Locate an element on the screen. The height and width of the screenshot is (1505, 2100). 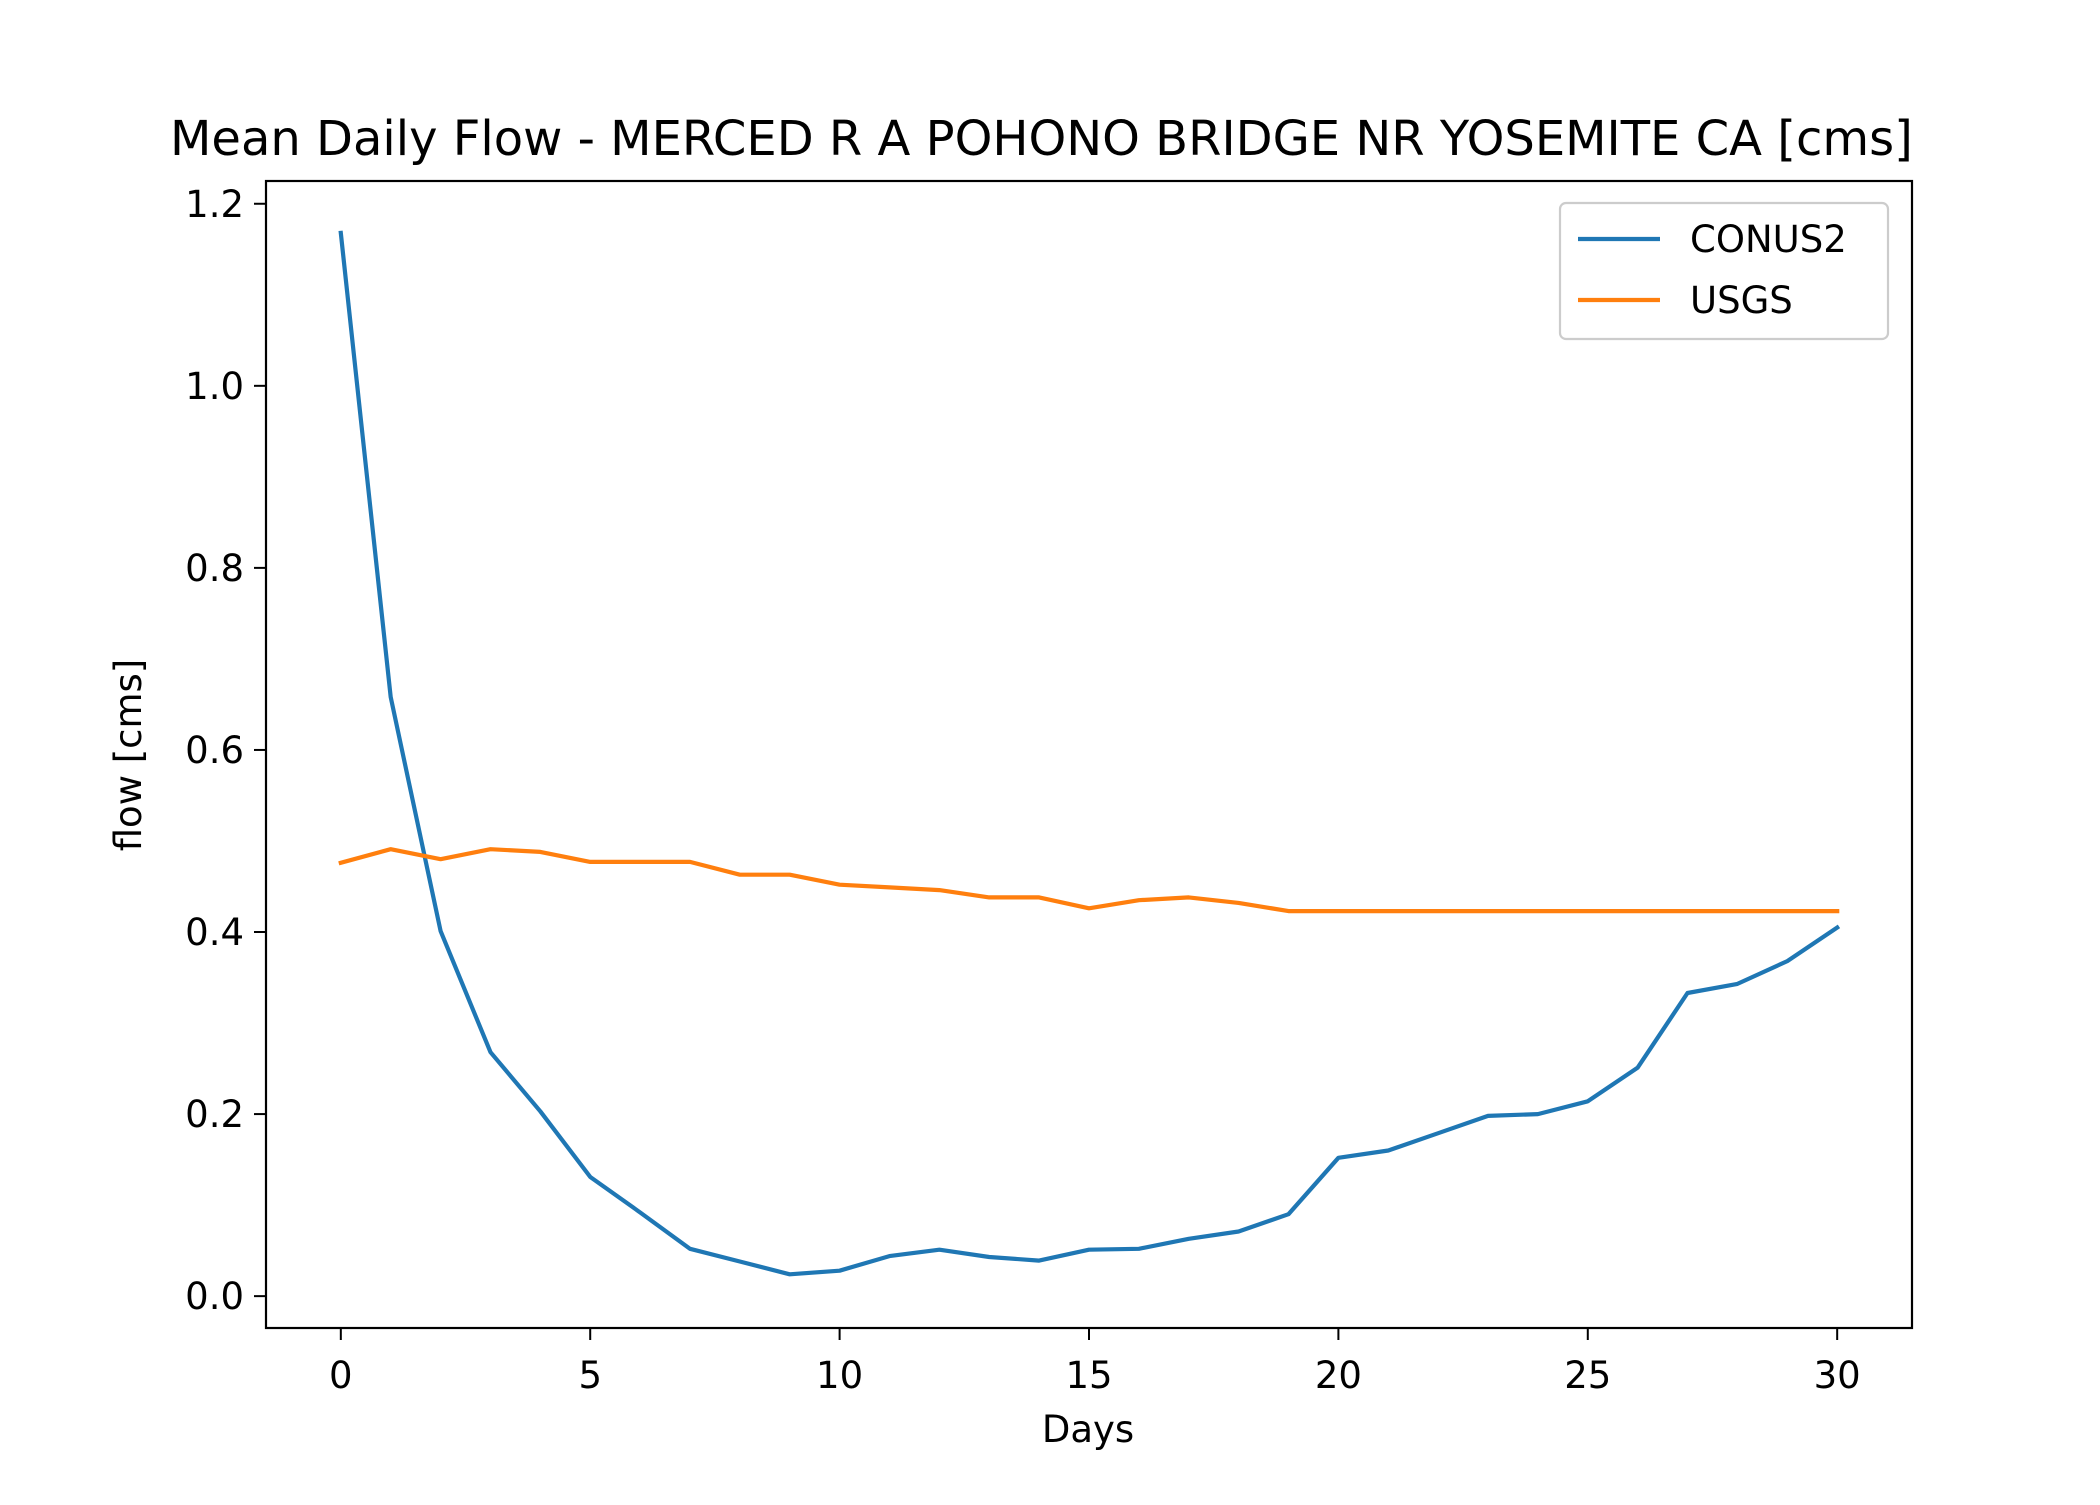
y-axis-label: flow [cms] is located at coordinates (128, 755).